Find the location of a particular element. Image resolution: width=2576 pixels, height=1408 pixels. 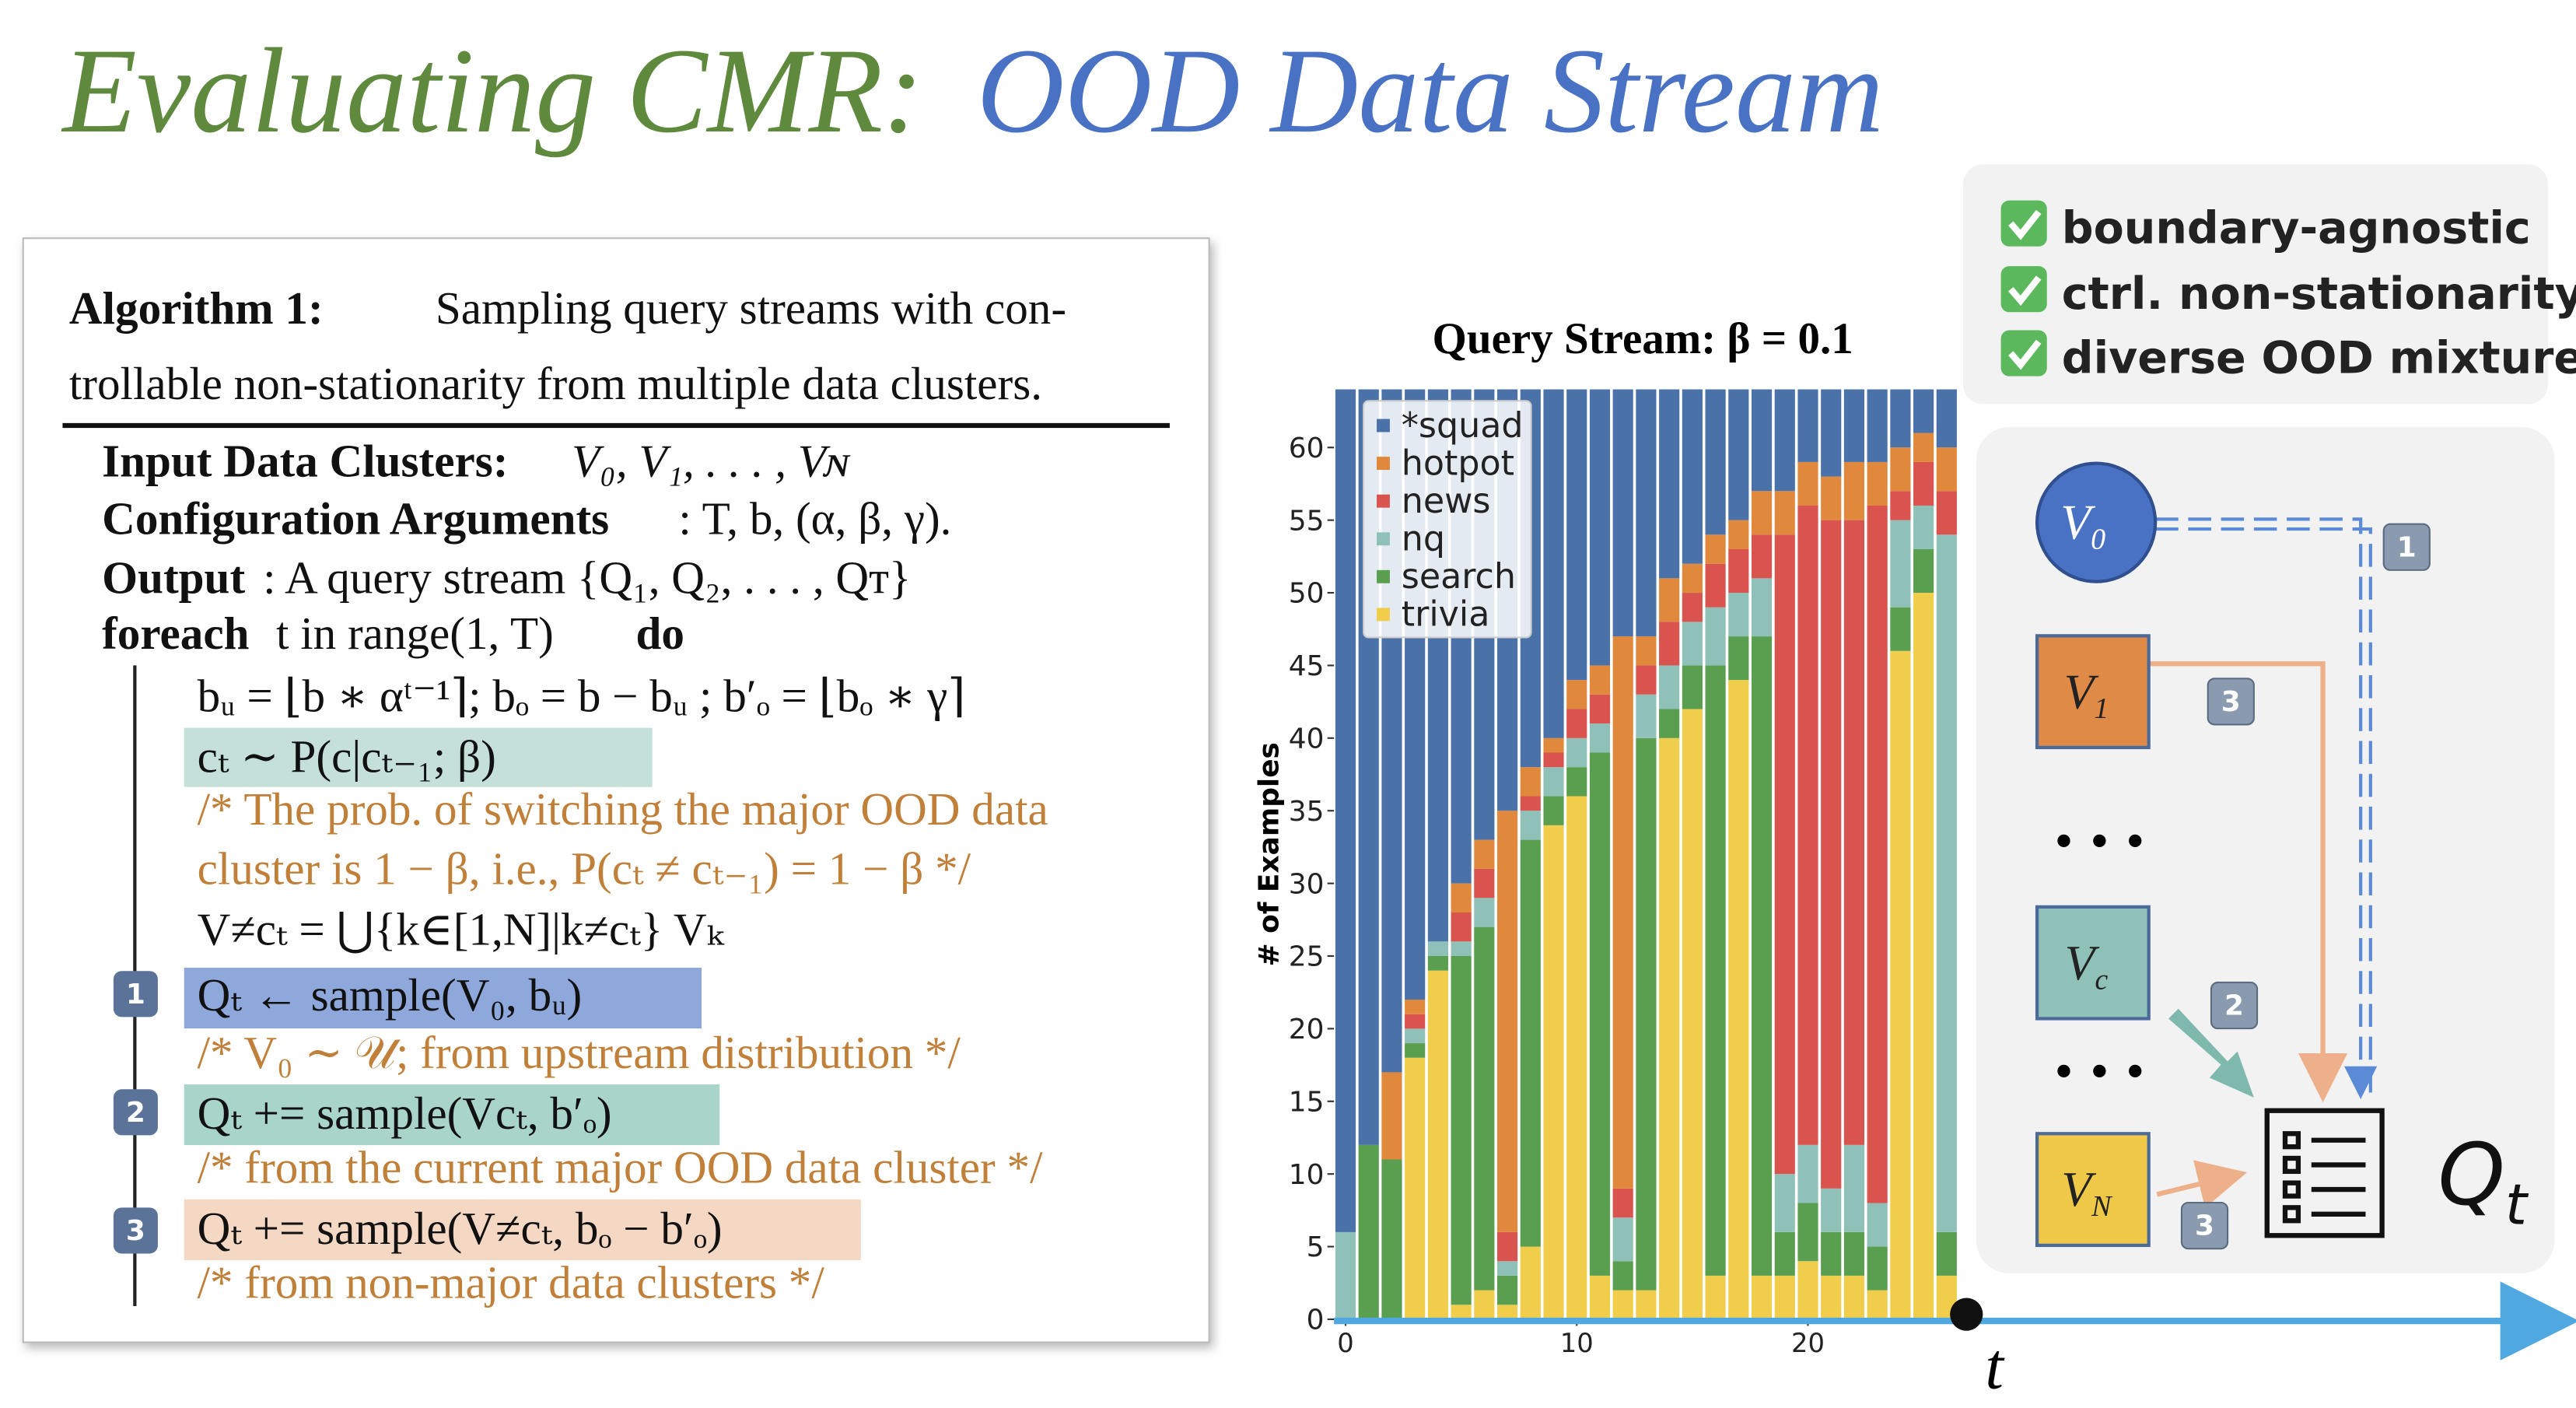

y-axis-label: # of Examples is located at coordinates (1269, 854).